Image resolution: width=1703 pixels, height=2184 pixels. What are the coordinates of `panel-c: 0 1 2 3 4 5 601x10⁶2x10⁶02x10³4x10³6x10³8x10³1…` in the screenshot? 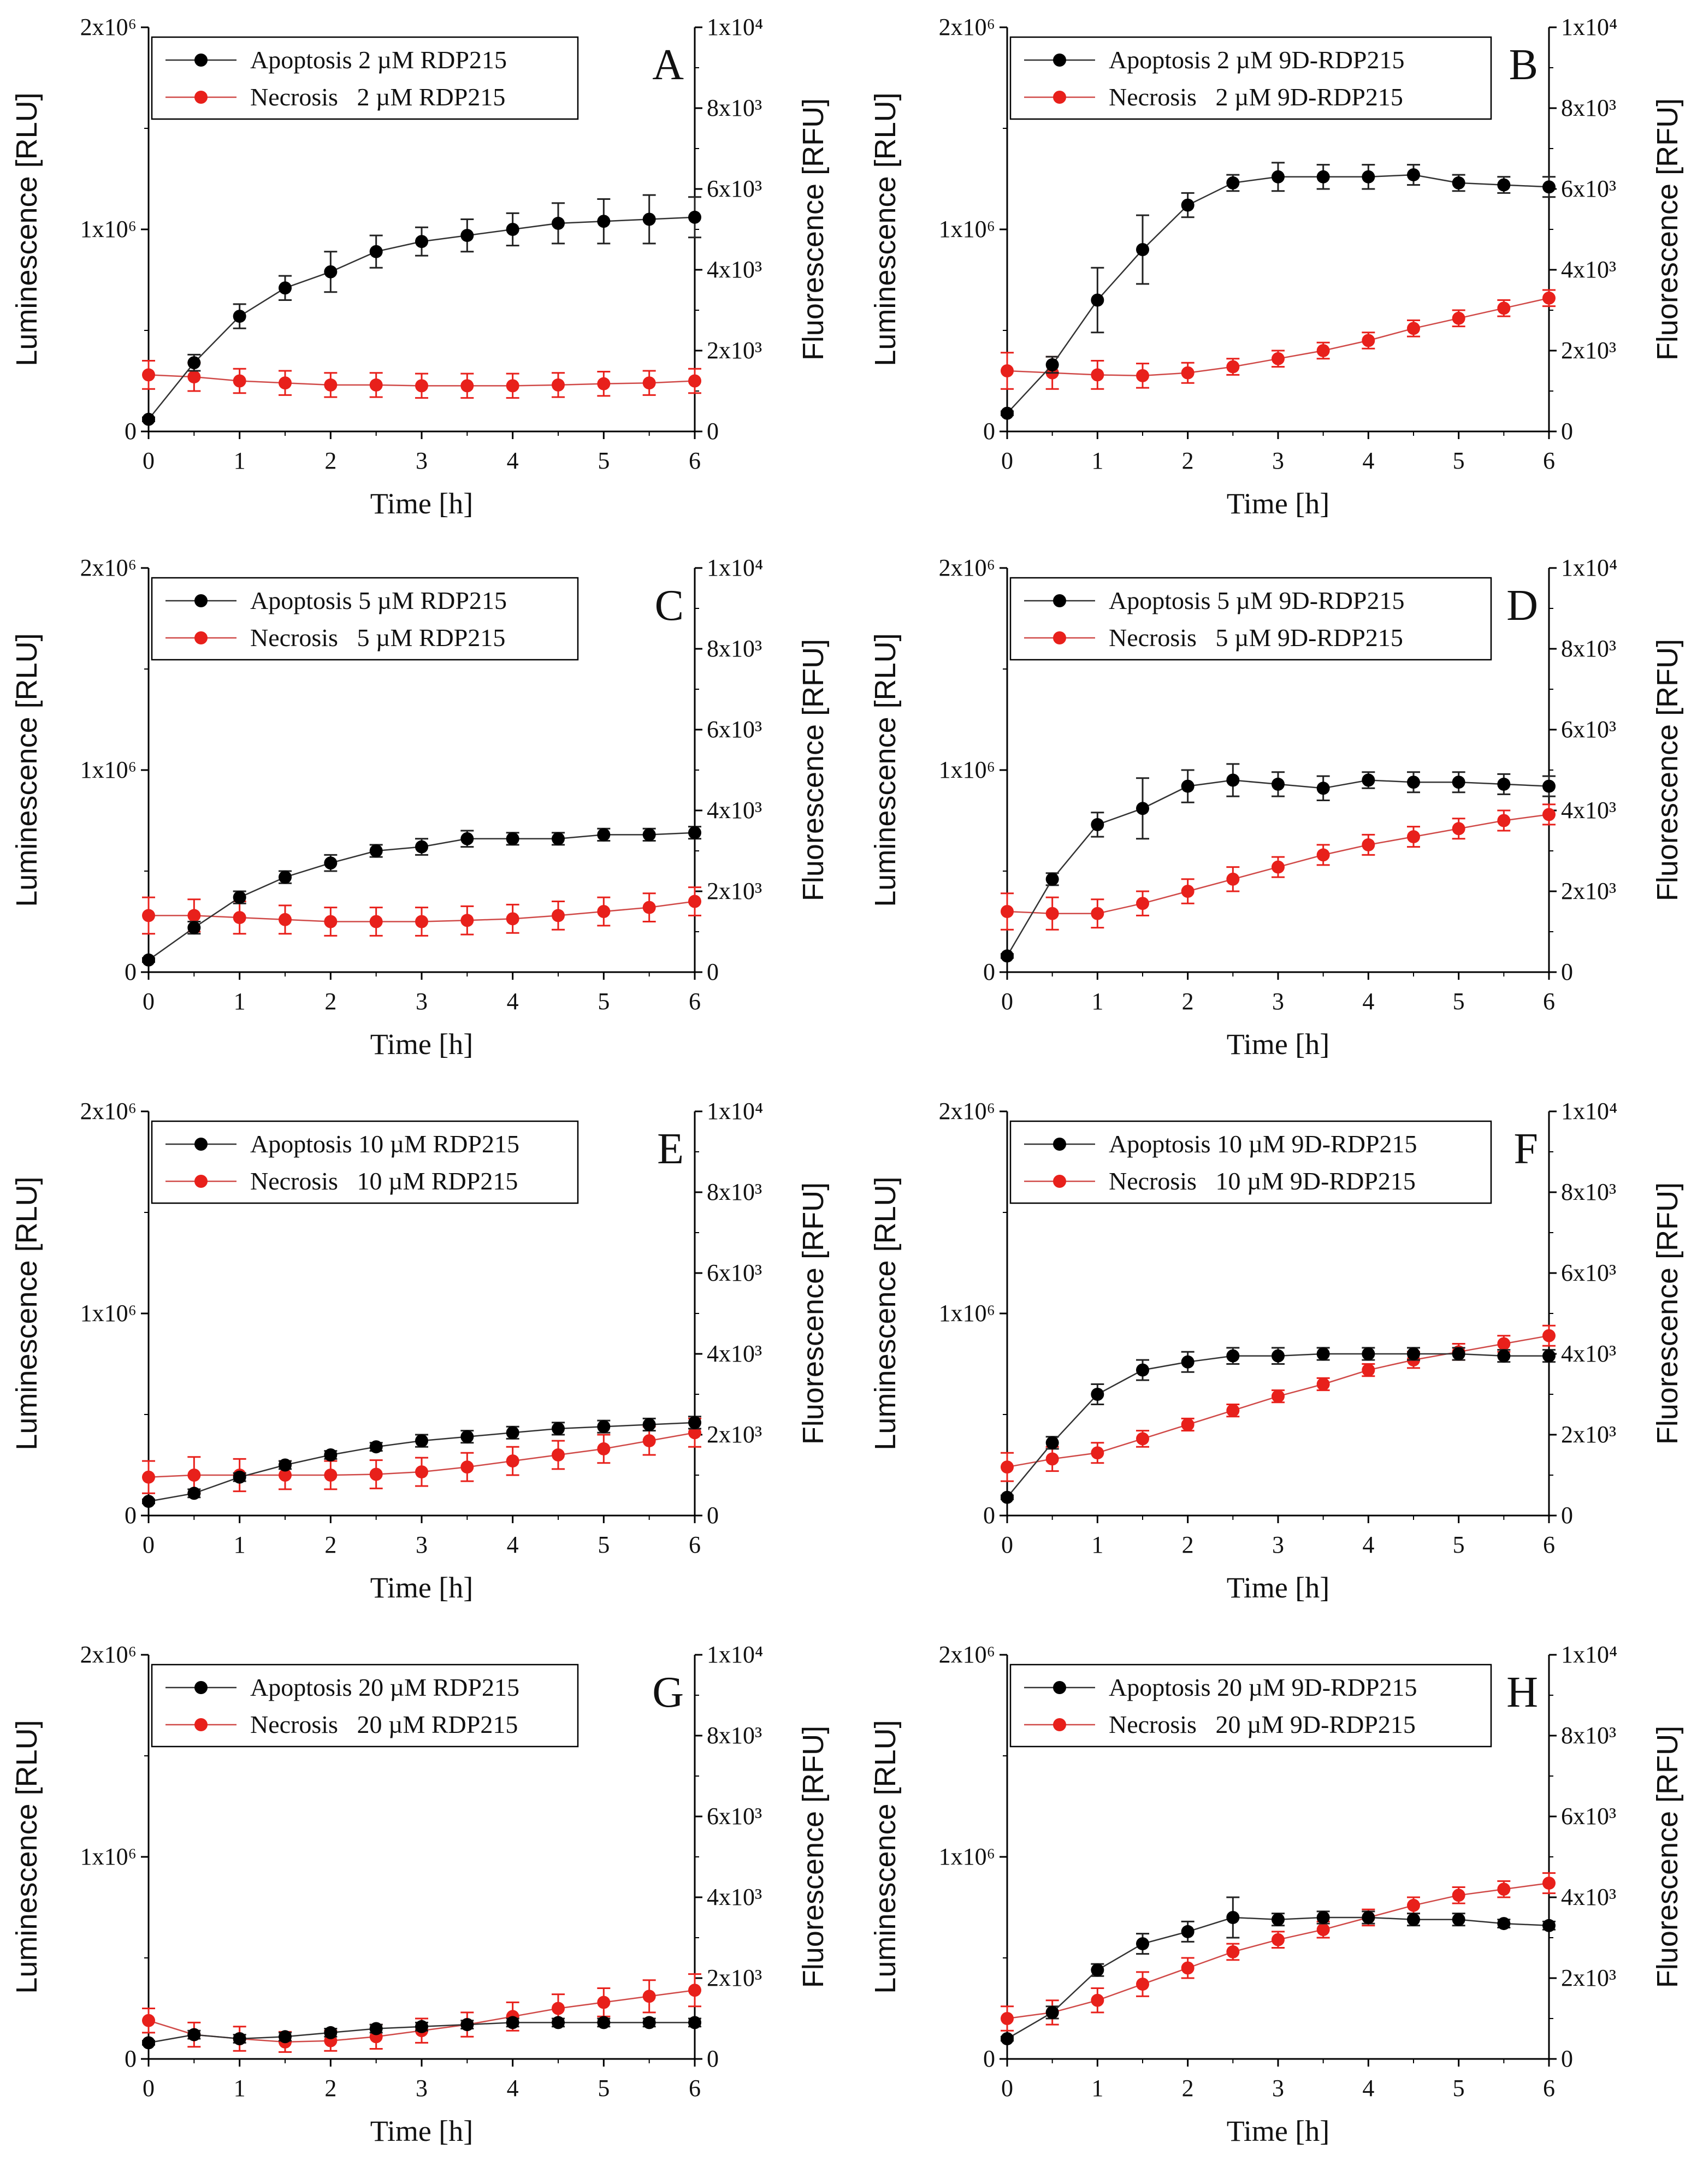 It's located at (420, 807).